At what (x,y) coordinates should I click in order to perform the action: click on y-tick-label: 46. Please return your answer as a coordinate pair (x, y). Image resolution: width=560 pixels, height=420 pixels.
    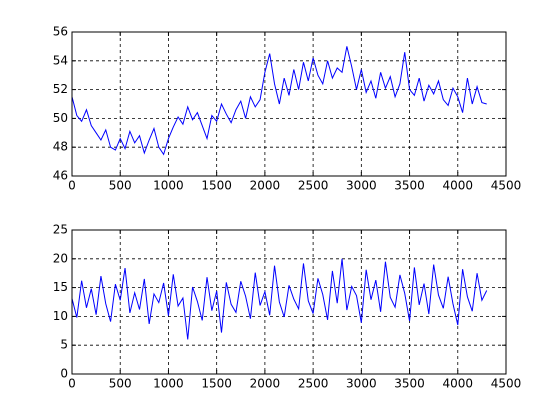
    Looking at the image, I should click on (60, 176).